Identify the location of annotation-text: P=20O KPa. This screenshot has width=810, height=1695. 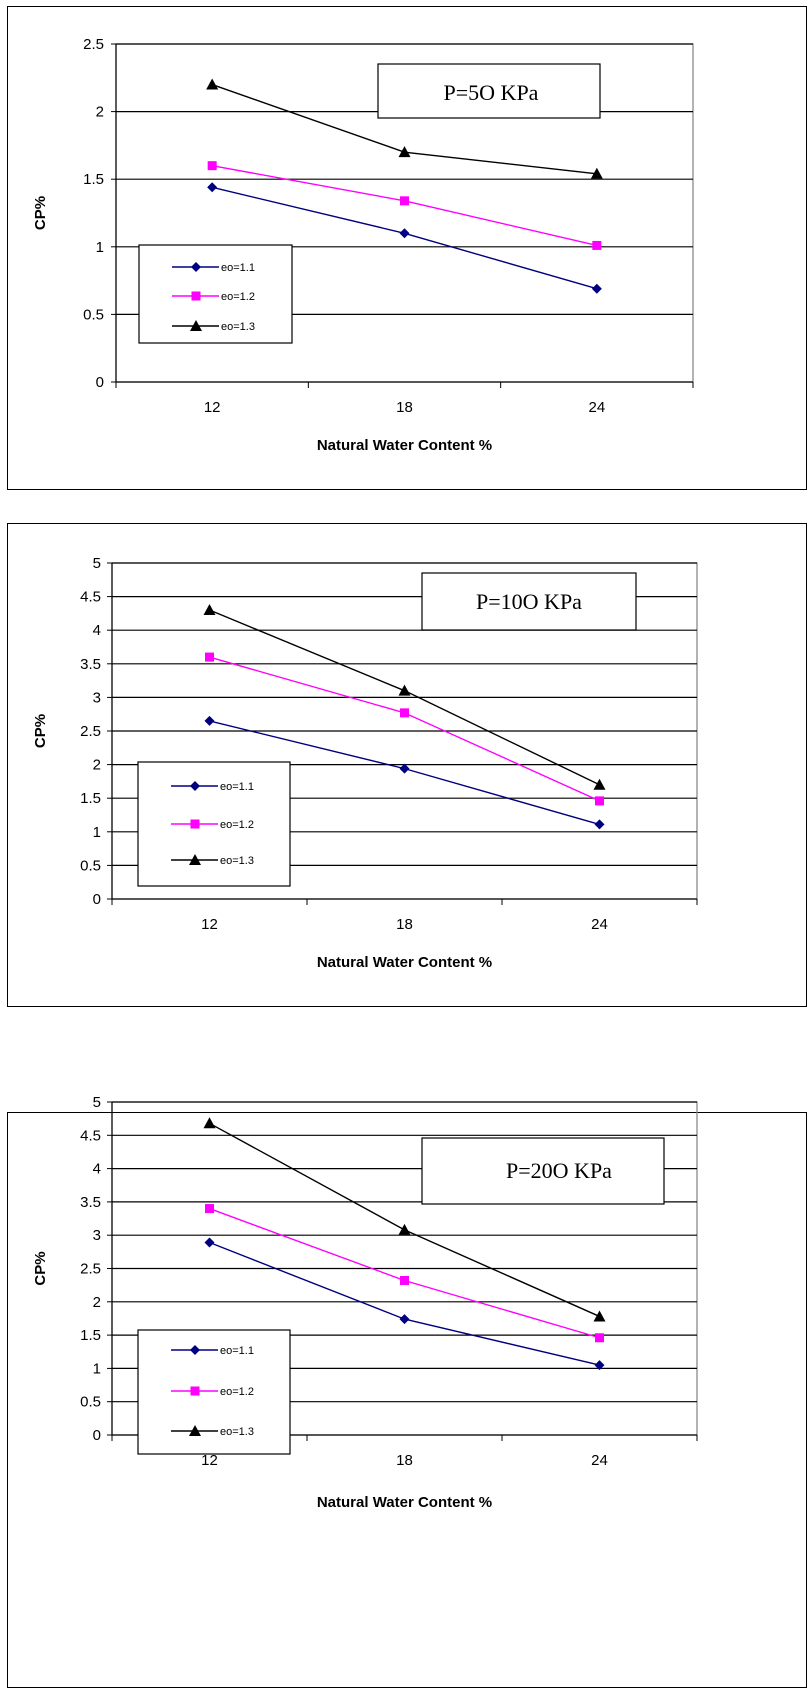
(559, 1170).